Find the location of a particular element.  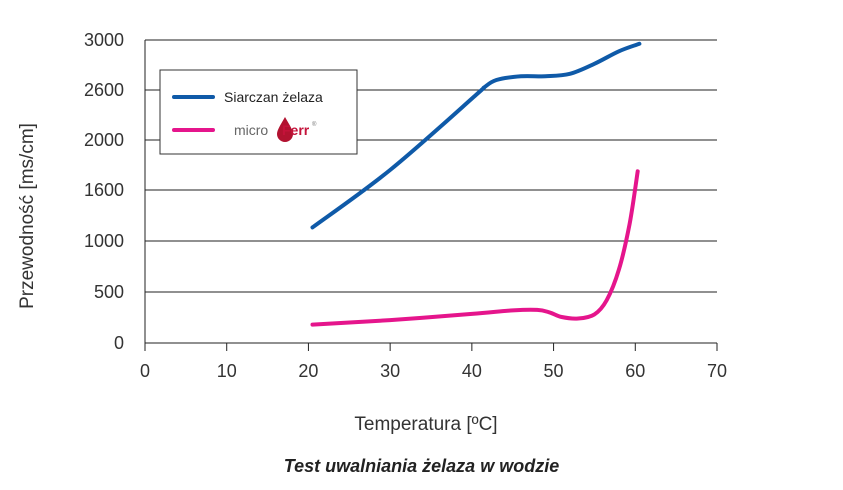

y-tick-label-1600: 1600 is located at coordinates (104, 190).